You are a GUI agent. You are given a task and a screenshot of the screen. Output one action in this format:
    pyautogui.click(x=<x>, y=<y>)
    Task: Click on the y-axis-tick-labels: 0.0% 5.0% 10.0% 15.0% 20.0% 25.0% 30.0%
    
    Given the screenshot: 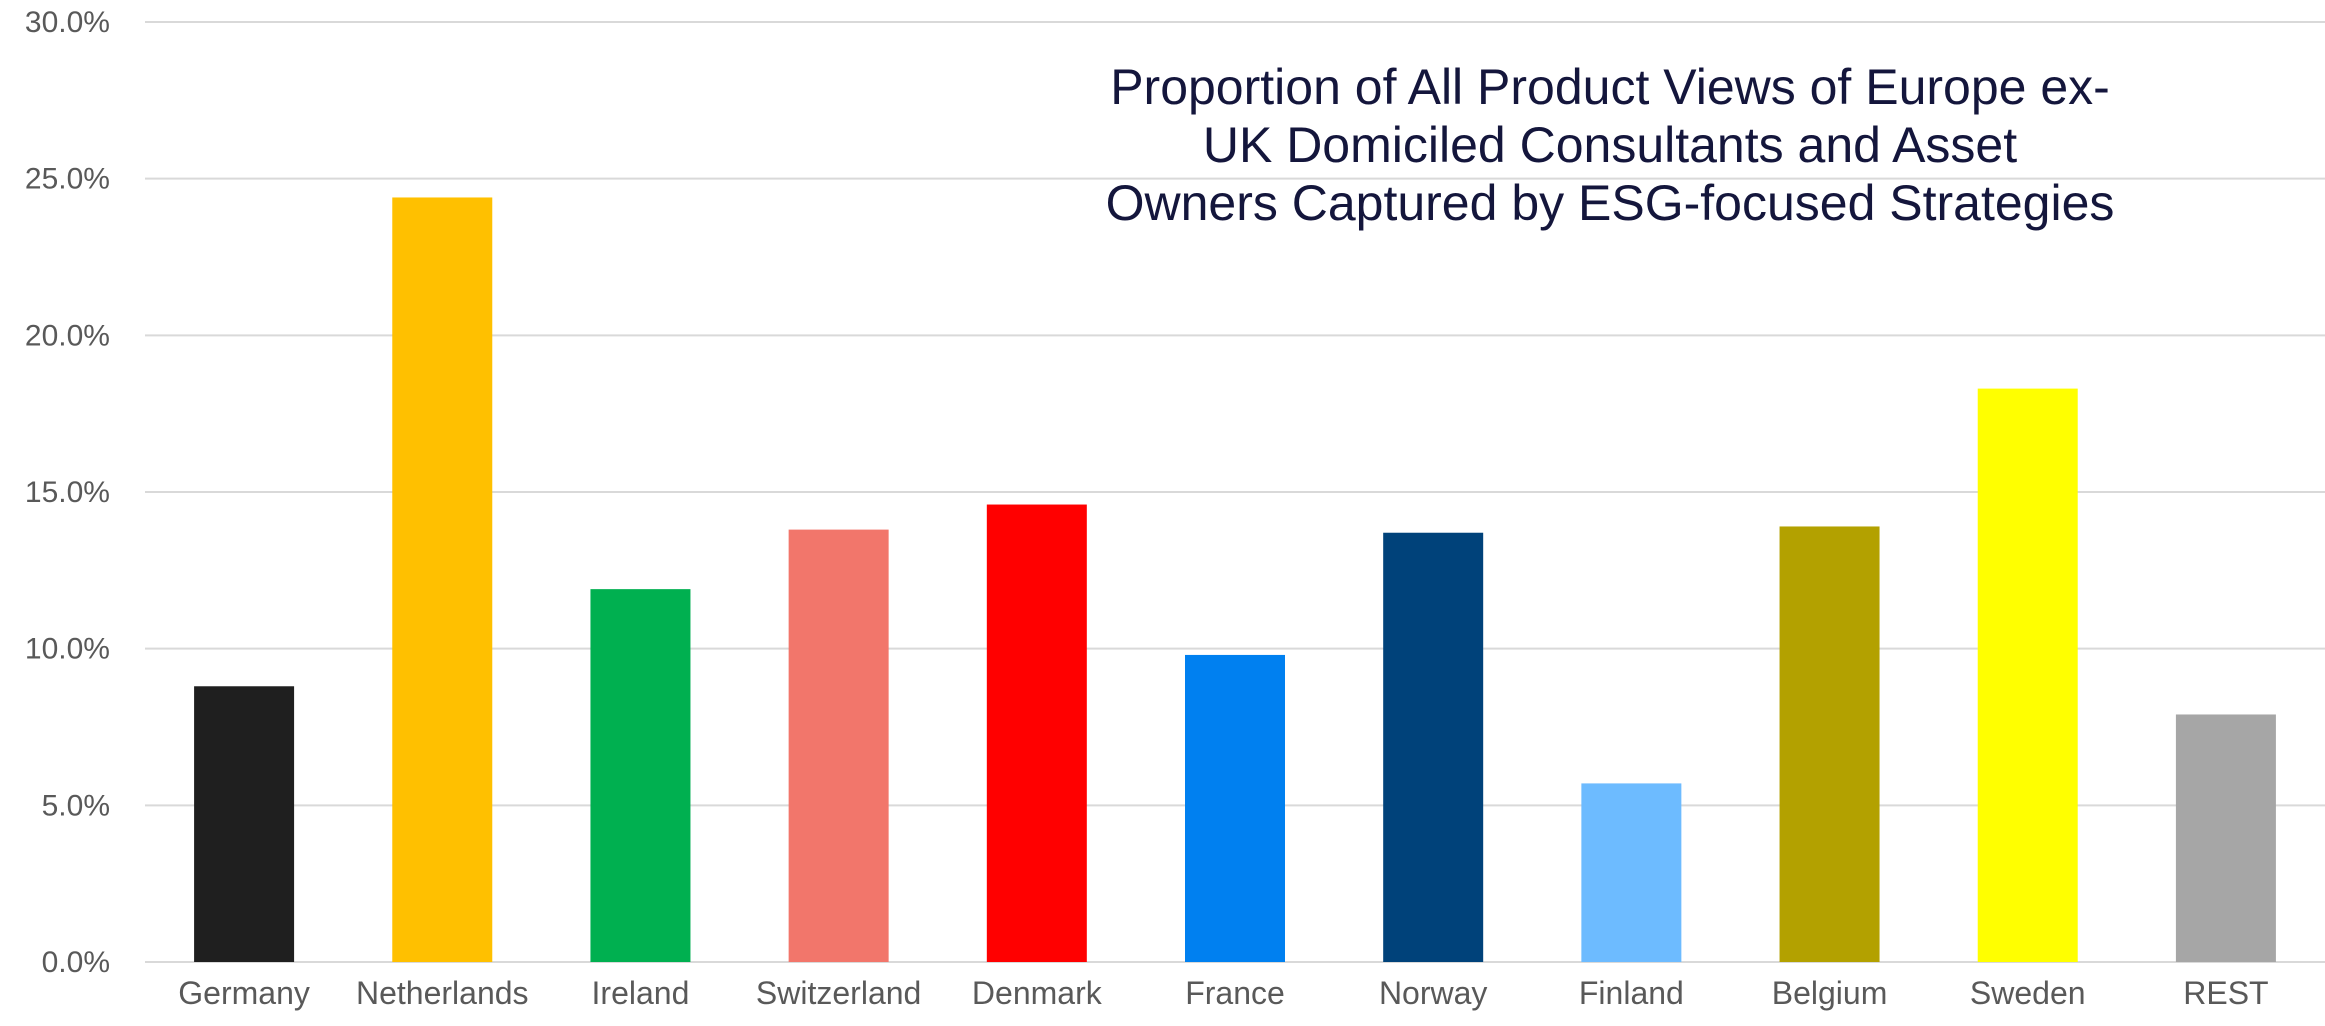 What is the action you would take?
    pyautogui.click(x=67, y=492)
    